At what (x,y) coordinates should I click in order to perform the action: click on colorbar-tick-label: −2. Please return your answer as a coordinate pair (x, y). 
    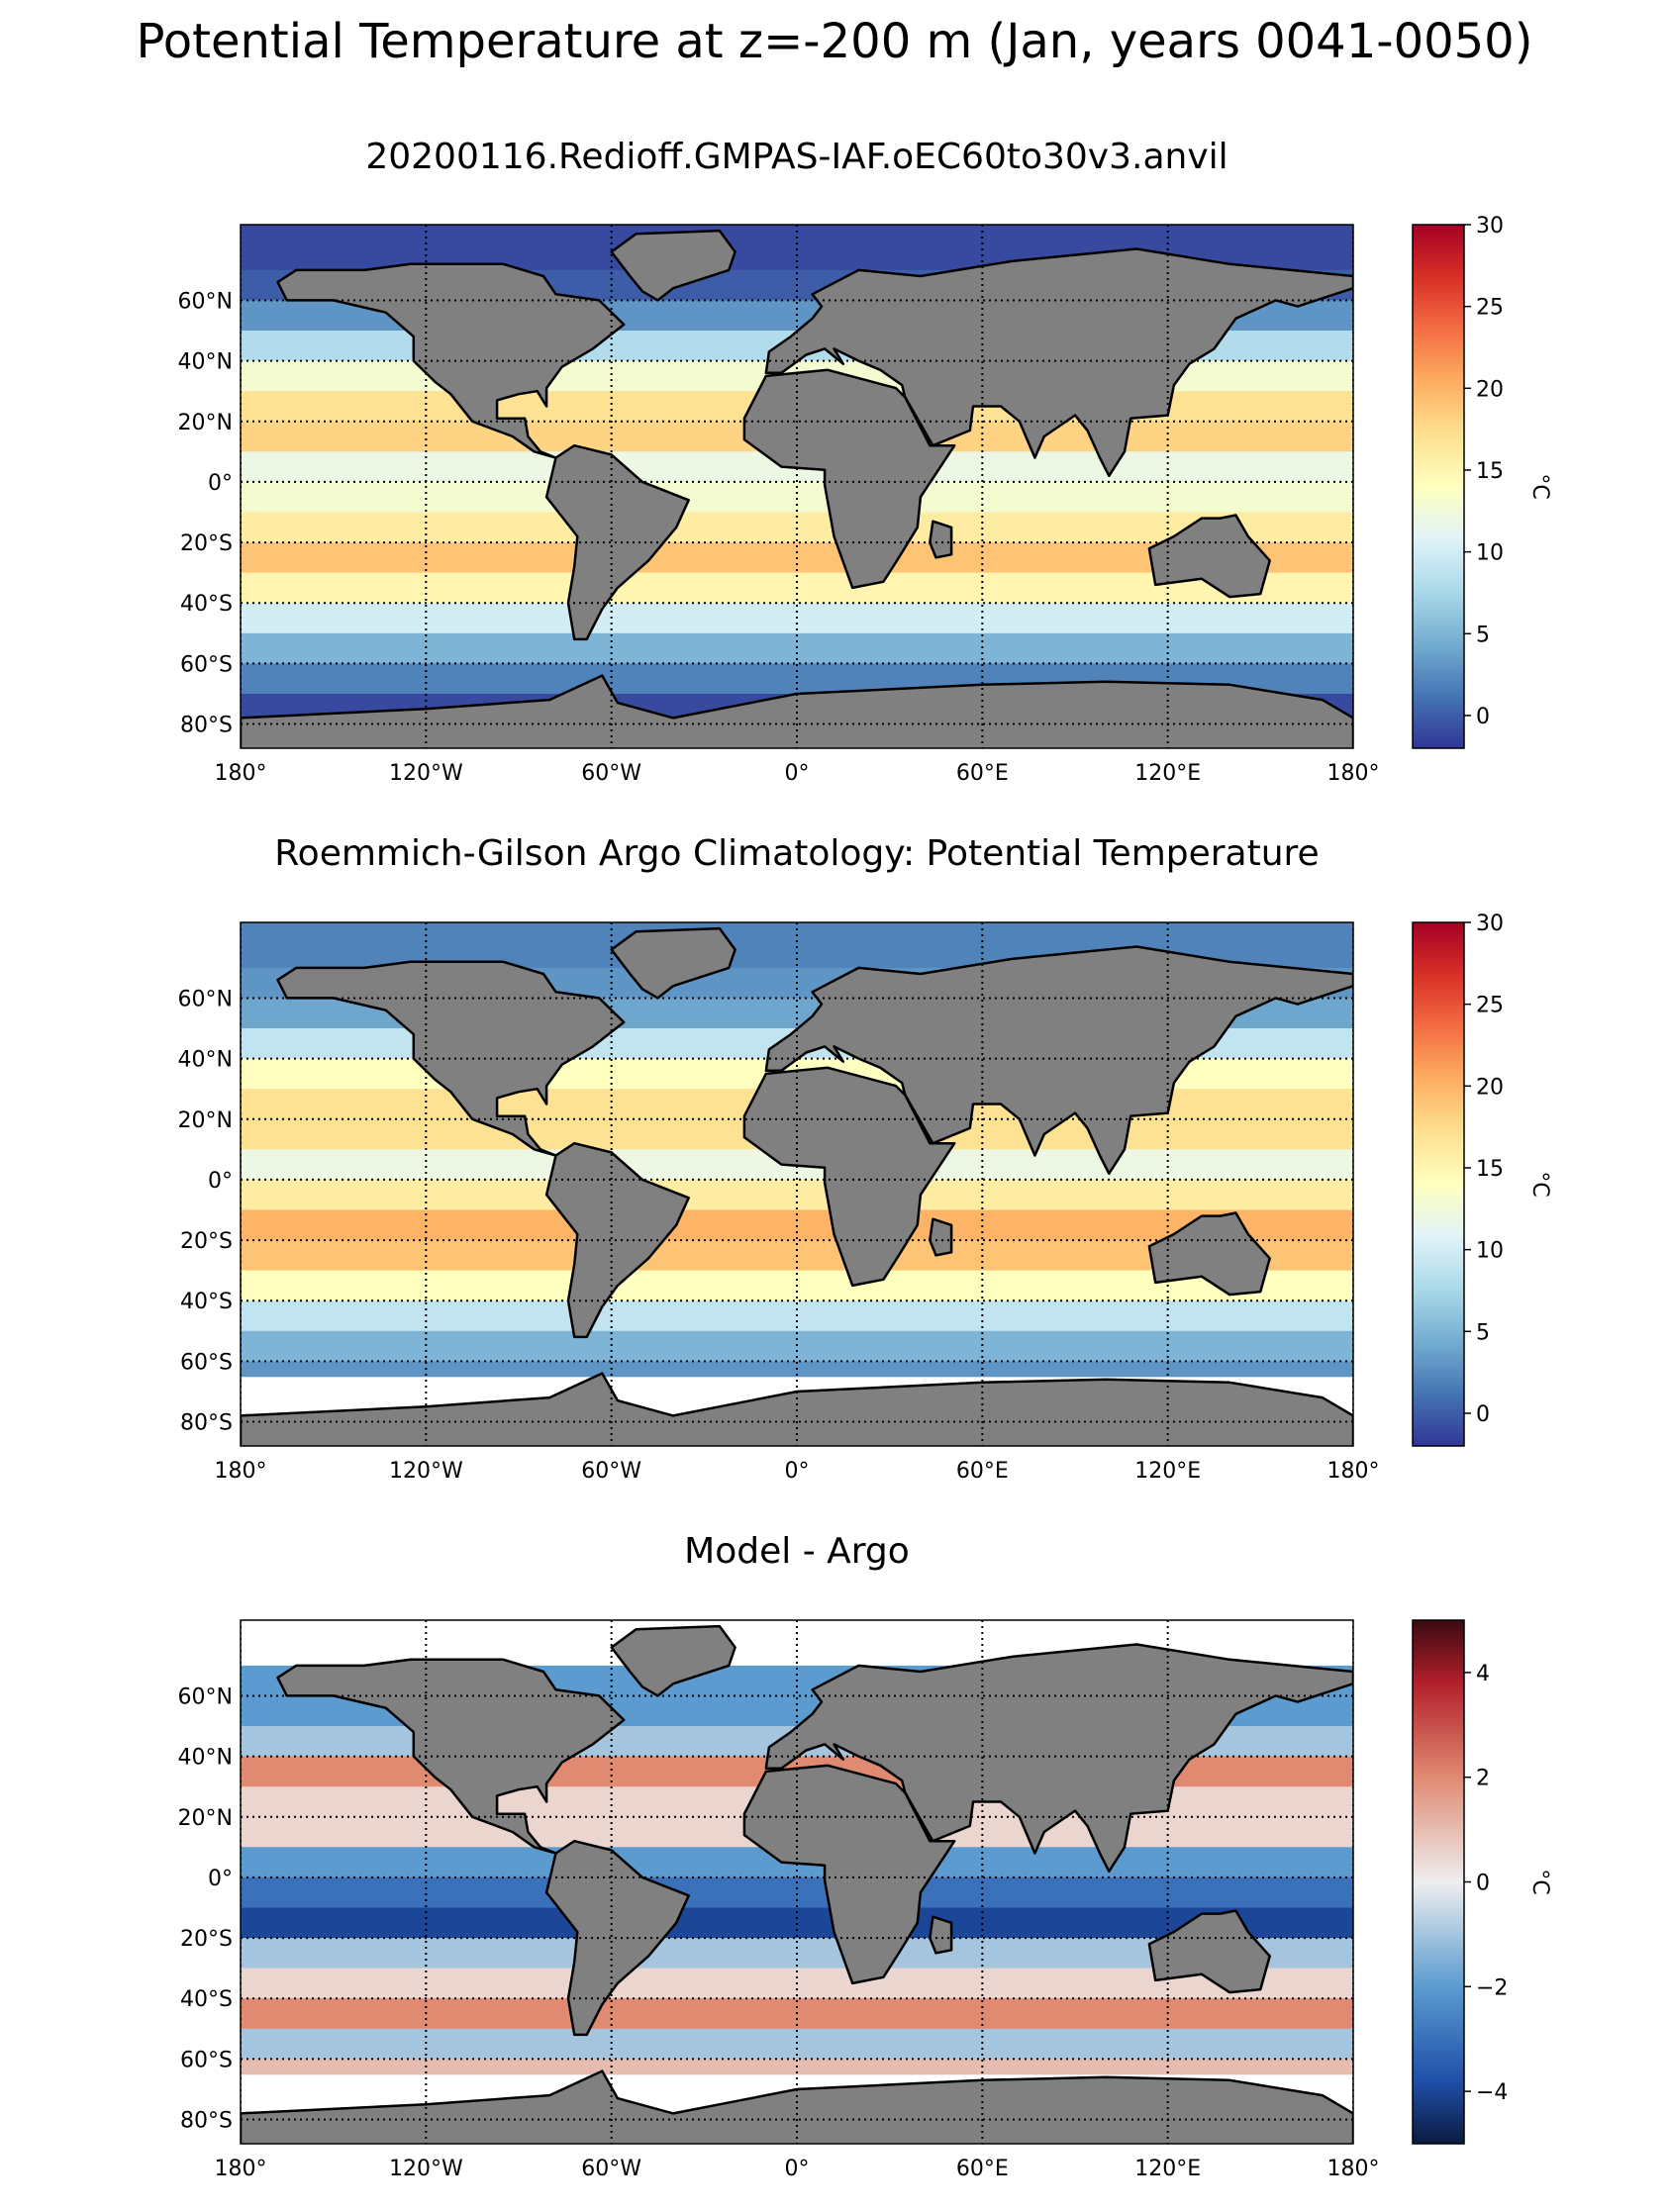
    Looking at the image, I should click on (1492, 1987).